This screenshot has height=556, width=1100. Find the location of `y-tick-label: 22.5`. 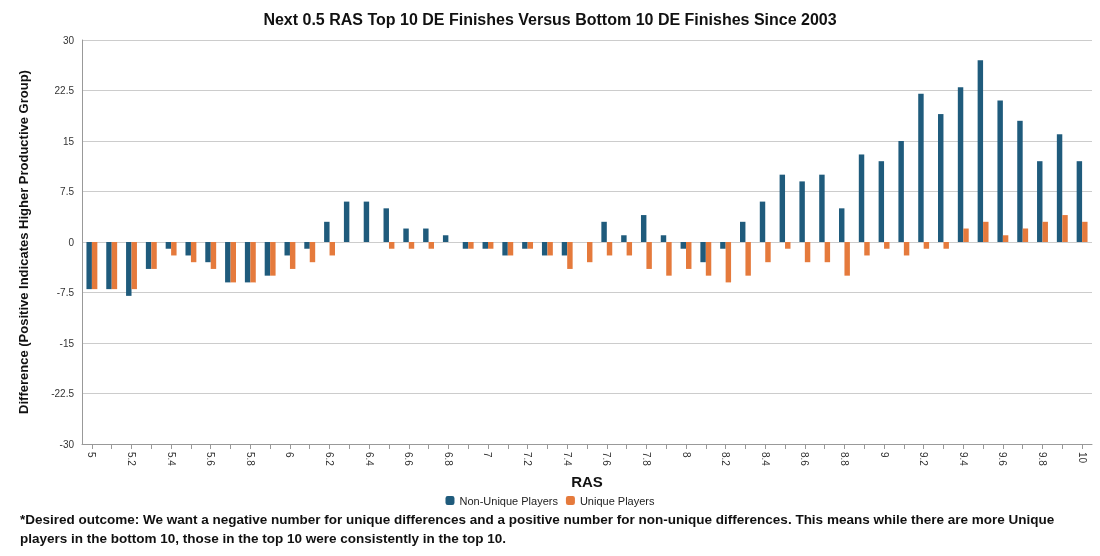

y-tick-label: 22.5 is located at coordinates (64, 90).